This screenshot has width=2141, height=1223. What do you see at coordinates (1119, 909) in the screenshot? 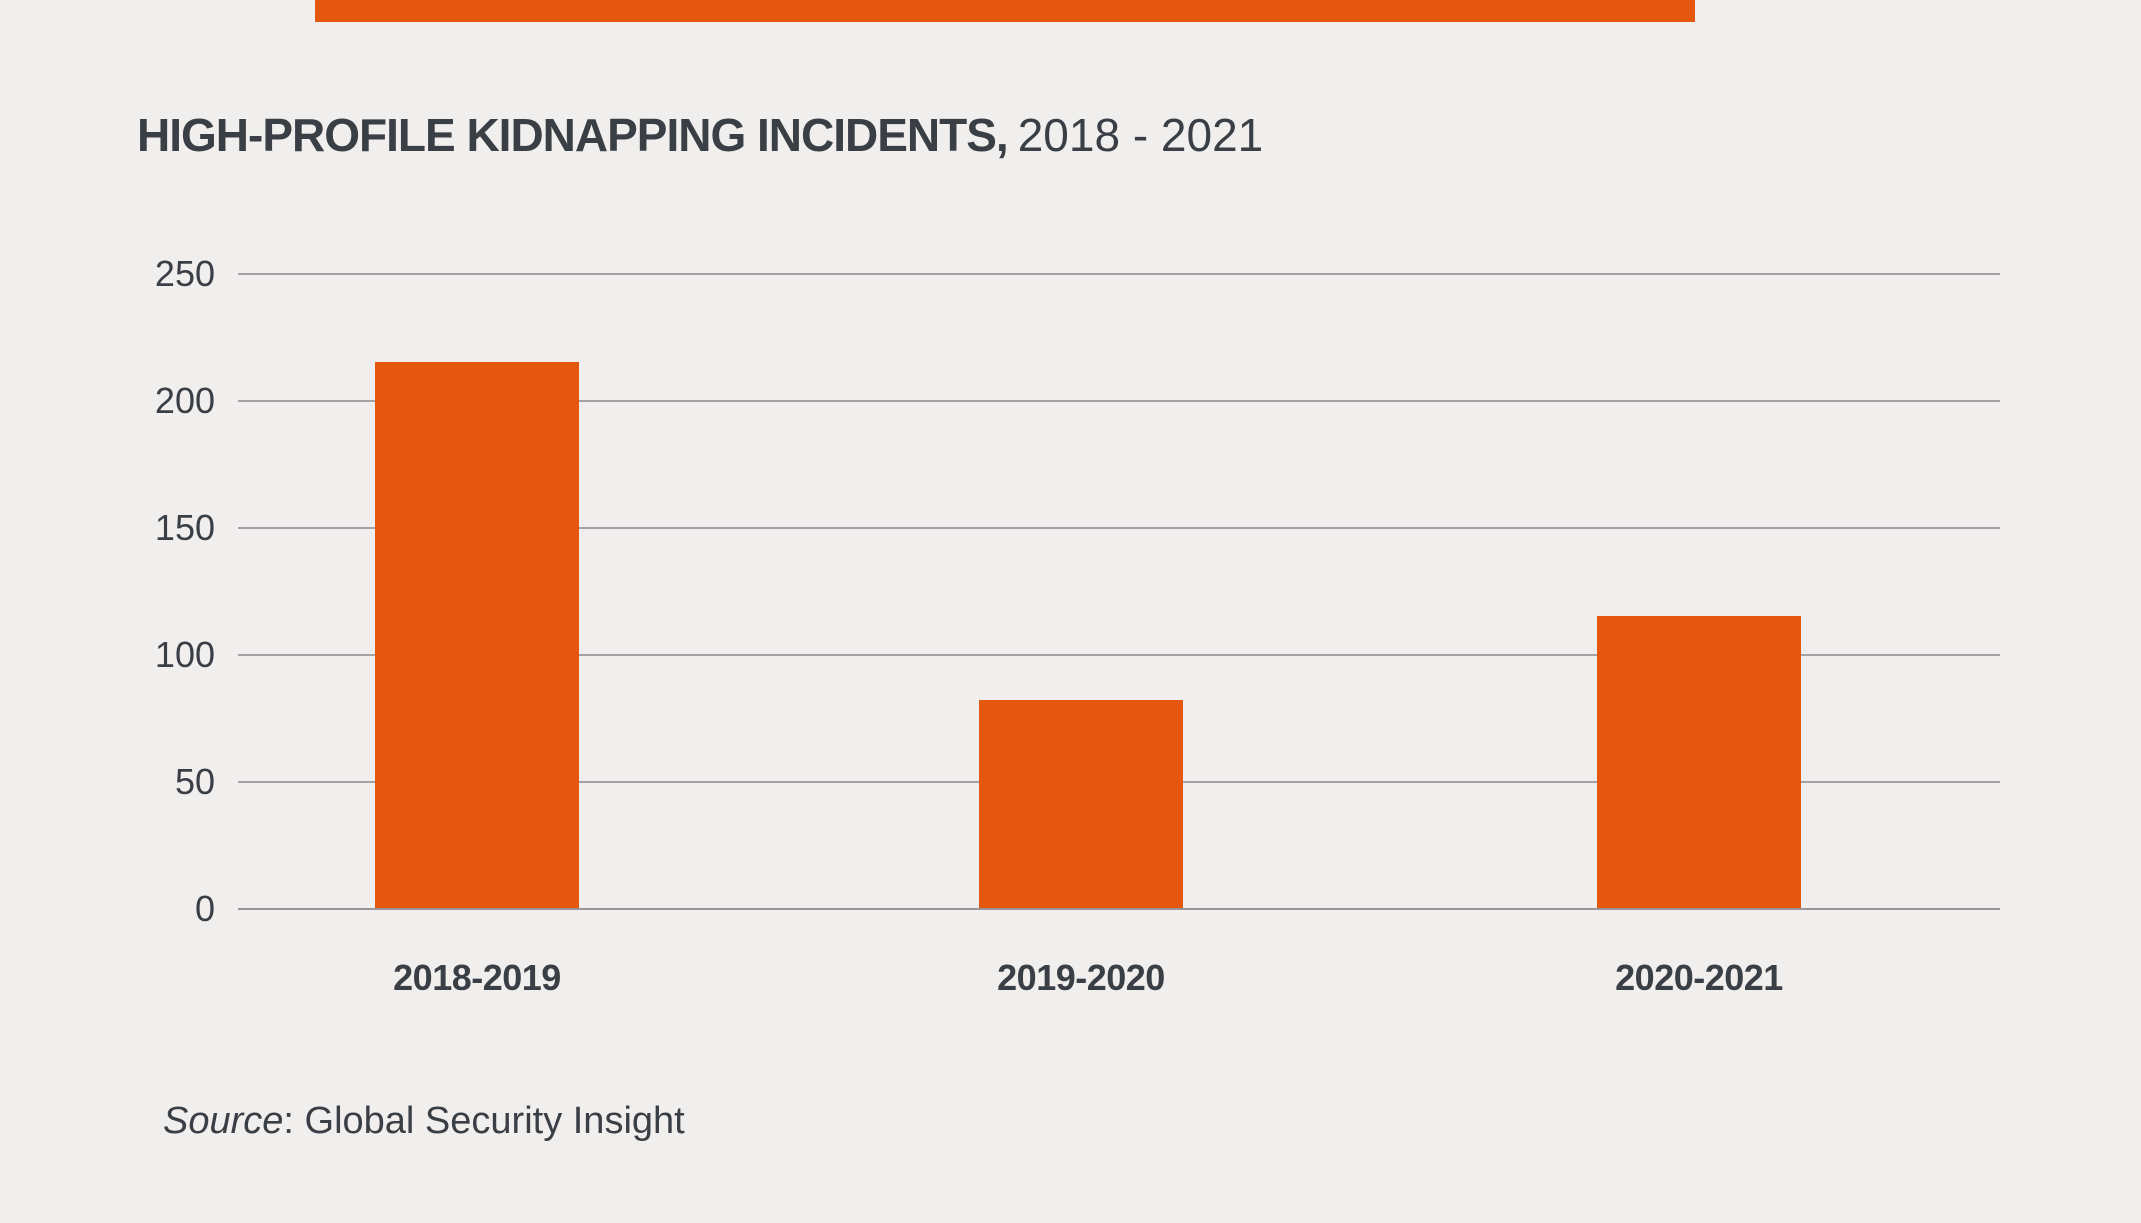
I see `x-axis-line` at bounding box center [1119, 909].